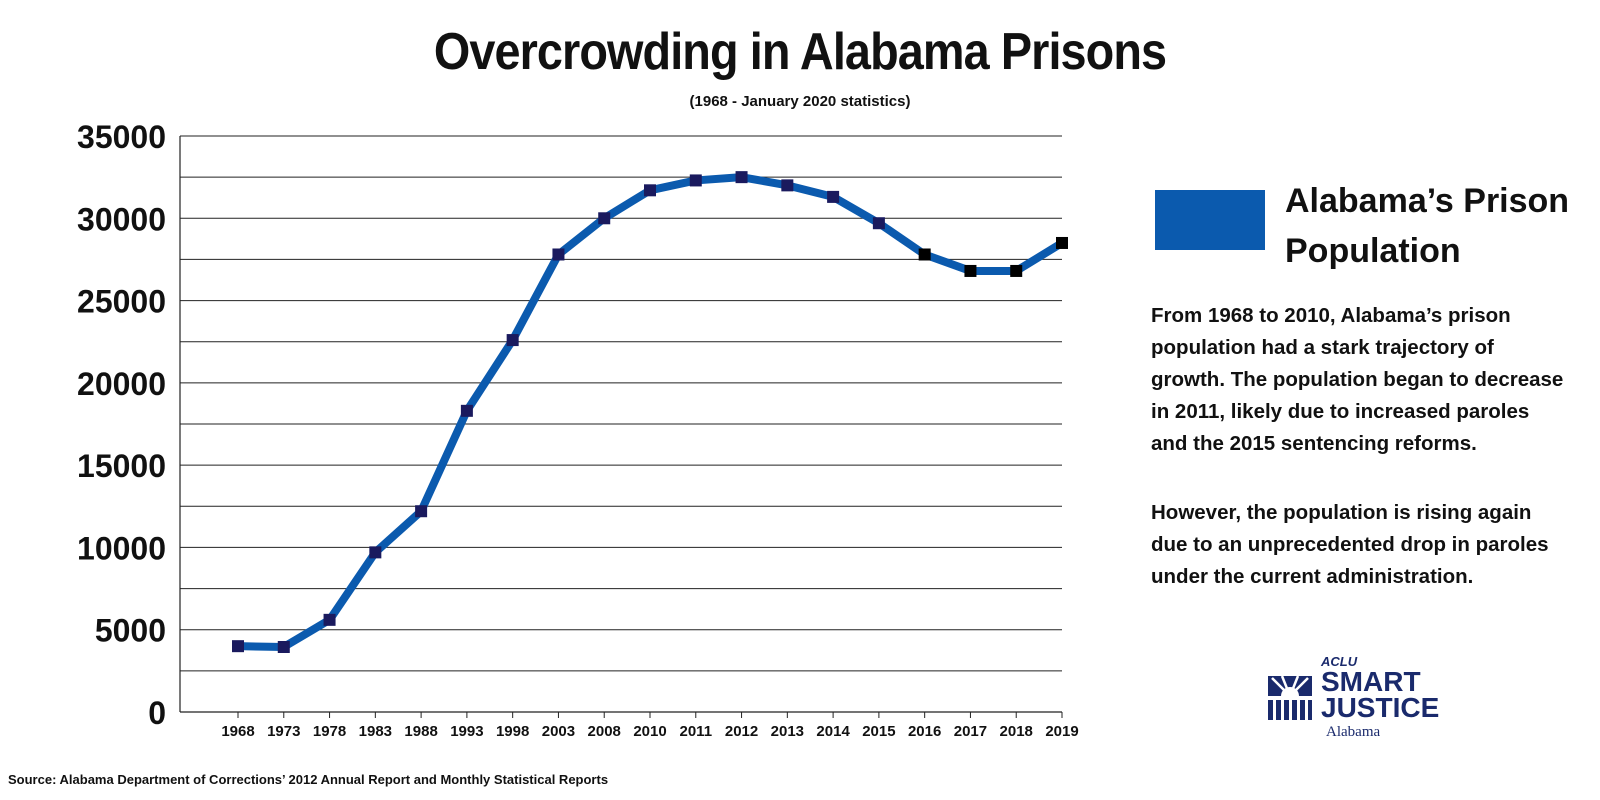 The image size is (1600, 800). What do you see at coordinates (833, 731) in the screenshot?
I see `x-tick-label: 2014` at bounding box center [833, 731].